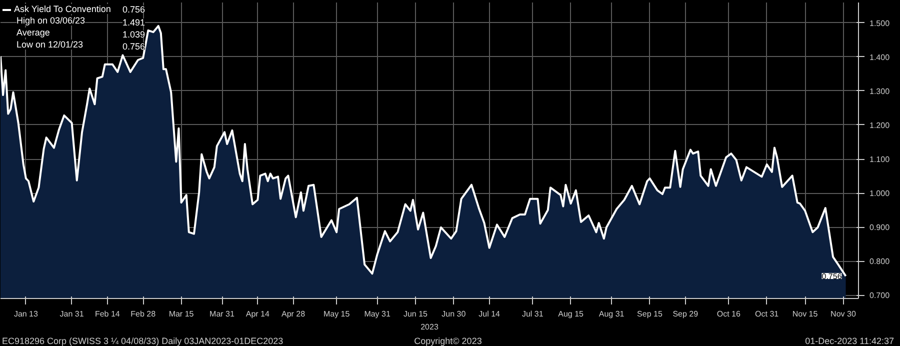  Describe the element at coordinates (880, 193) in the screenshot. I see `y-tick-label: 1.000` at that location.